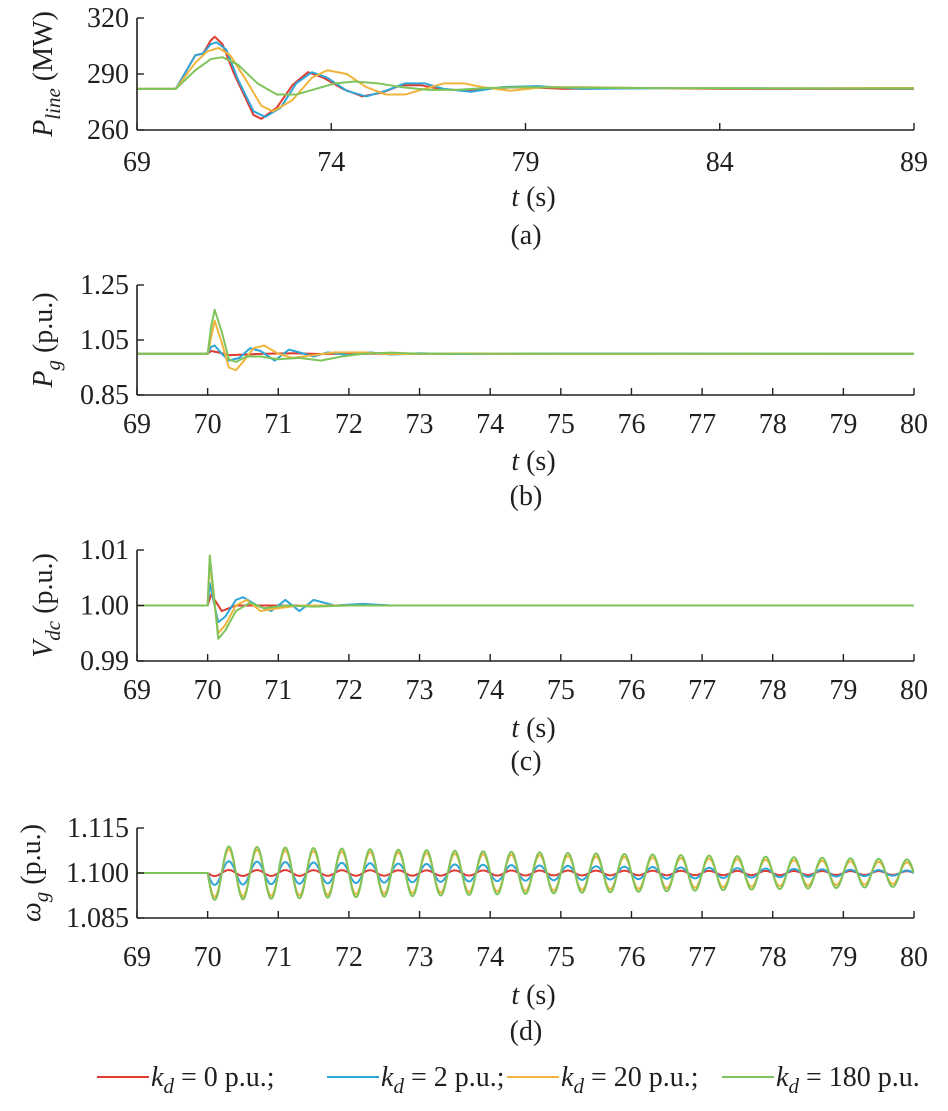  I want to click on legend-label: kd = 0 p.u.;, so click(213, 1080).